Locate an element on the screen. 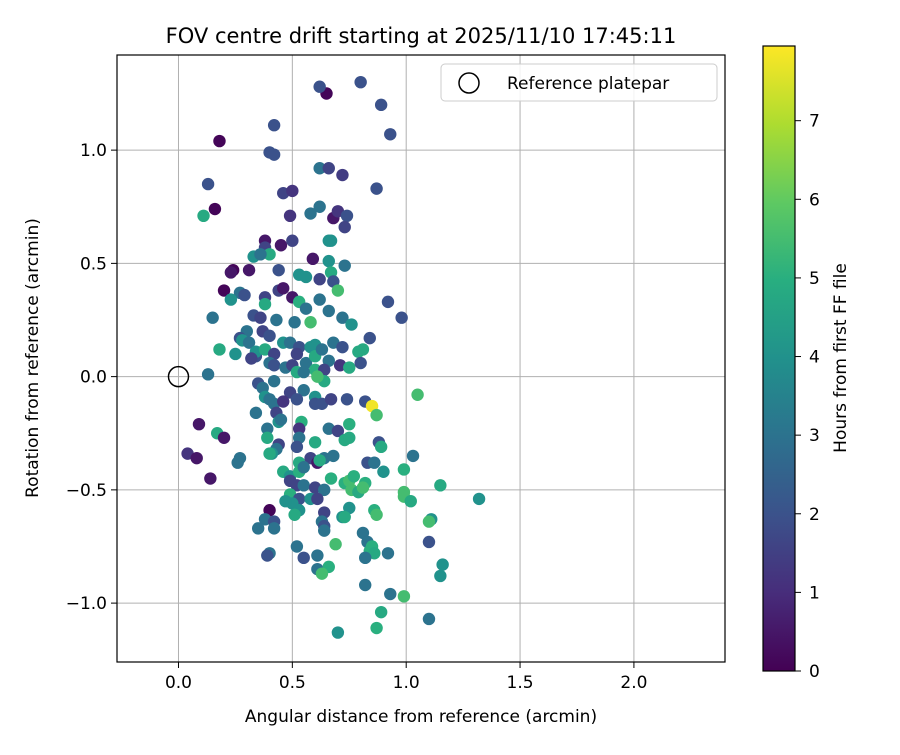 This screenshot has width=900, height=755. x-axis-label: Angular distance from reference (arcmin) is located at coordinates (421, 717).